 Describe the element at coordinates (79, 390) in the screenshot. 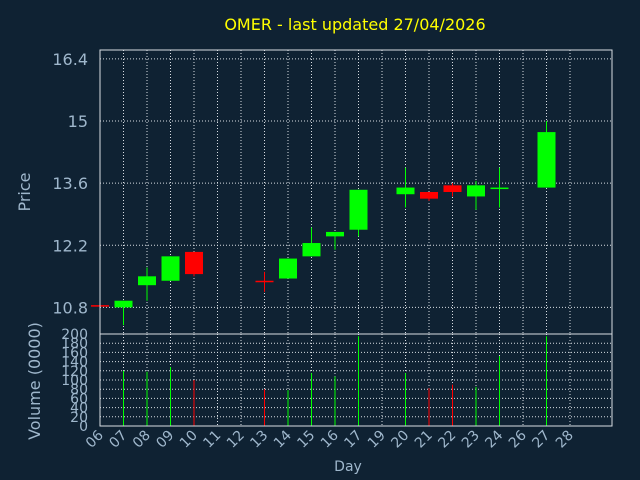

I see `volume-tick-label: 80` at that location.